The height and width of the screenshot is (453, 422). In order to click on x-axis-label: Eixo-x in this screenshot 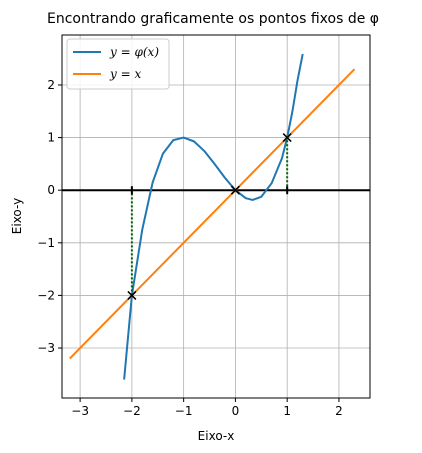, I will do `click(216, 436)`.